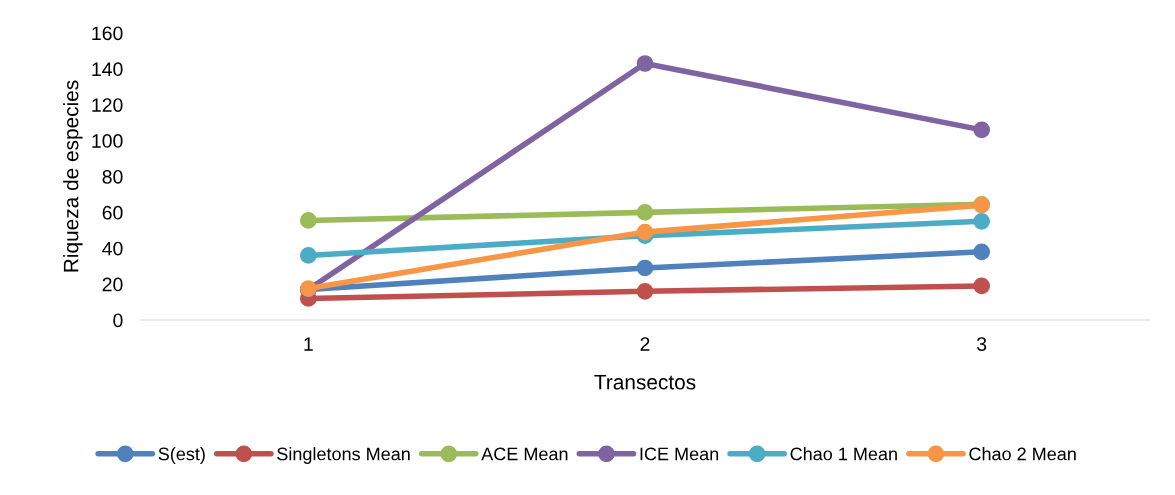 Image resolution: width=1175 pixels, height=495 pixels. Describe the element at coordinates (308, 344) in the screenshot. I see `x-tick-label: 1` at that location.